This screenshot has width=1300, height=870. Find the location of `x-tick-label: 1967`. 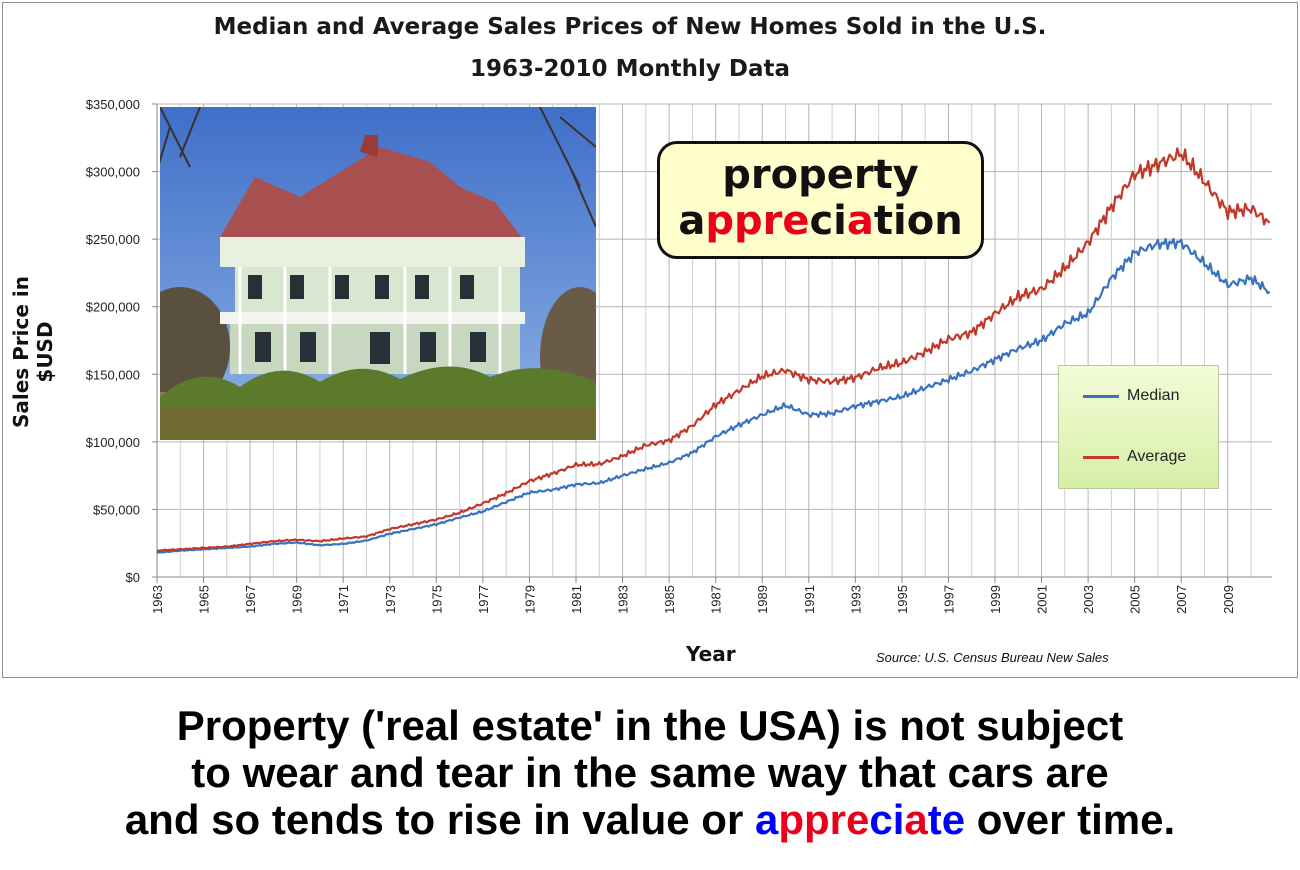

x-tick-label: 1967 is located at coordinates (250, 599).